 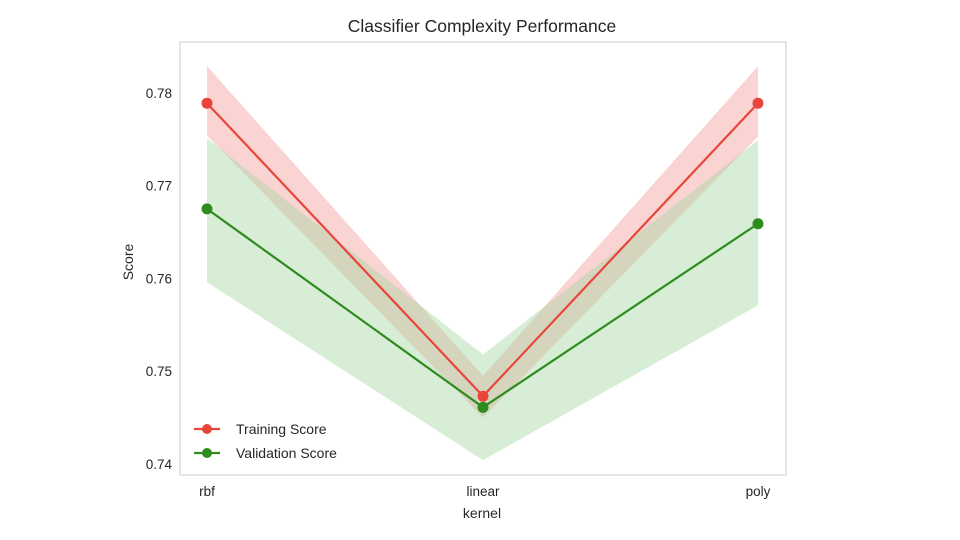 What do you see at coordinates (207, 209) in the screenshot?
I see `data-point-validation-rbf` at bounding box center [207, 209].